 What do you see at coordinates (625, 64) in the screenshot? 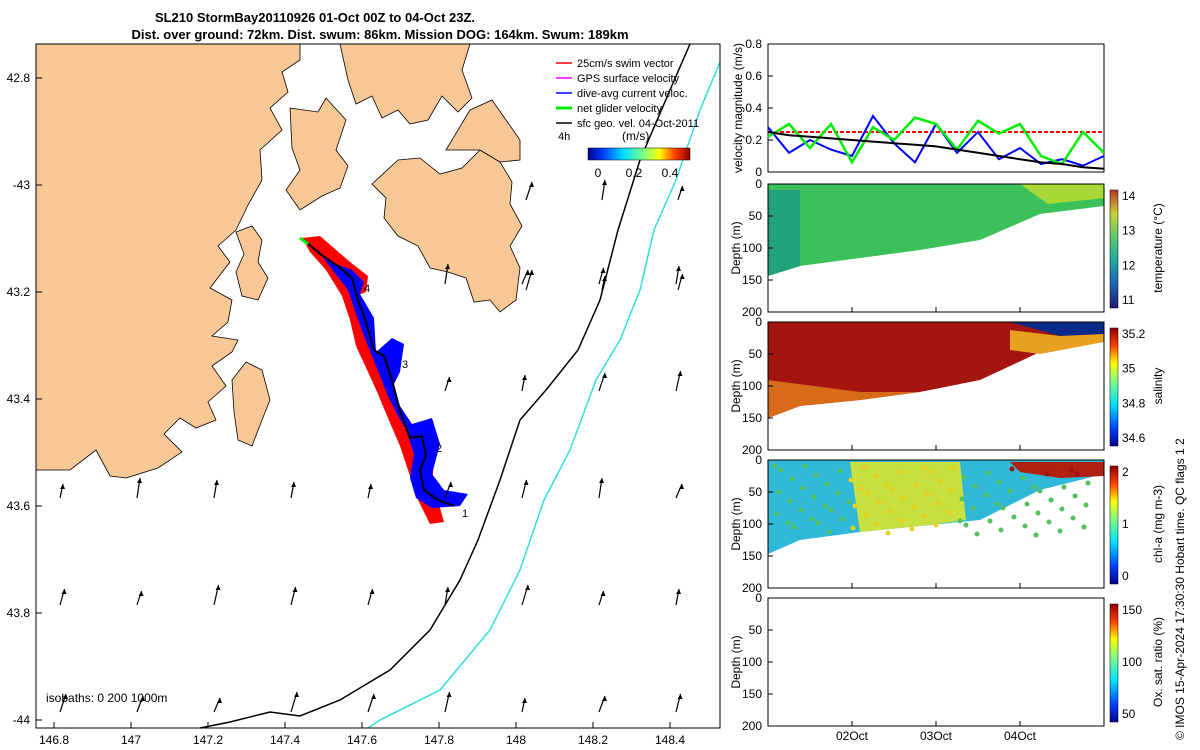
I see `legend-label: 25cm/s swim vector` at bounding box center [625, 64].